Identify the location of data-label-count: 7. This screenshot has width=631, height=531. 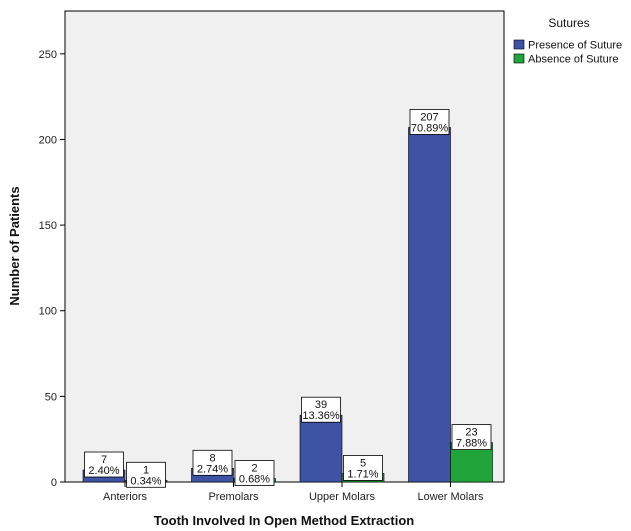
(104, 460).